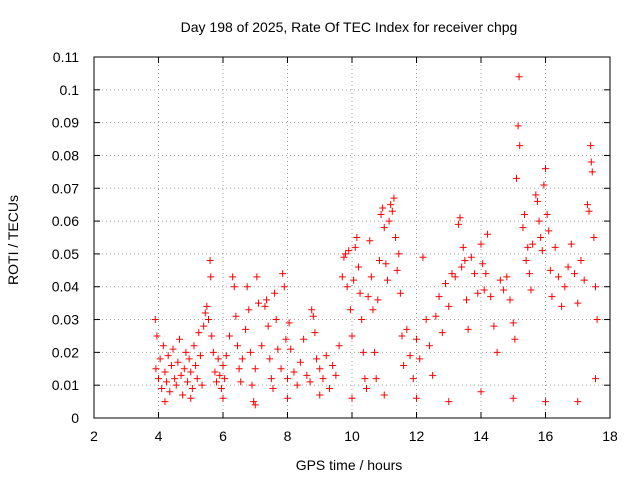 Image resolution: width=640 pixels, height=480 pixels. What do you see at coordinates (65, 287) in the screenshot?
I see `y-tick-label: 0.04` at bounding box center [65, 287].